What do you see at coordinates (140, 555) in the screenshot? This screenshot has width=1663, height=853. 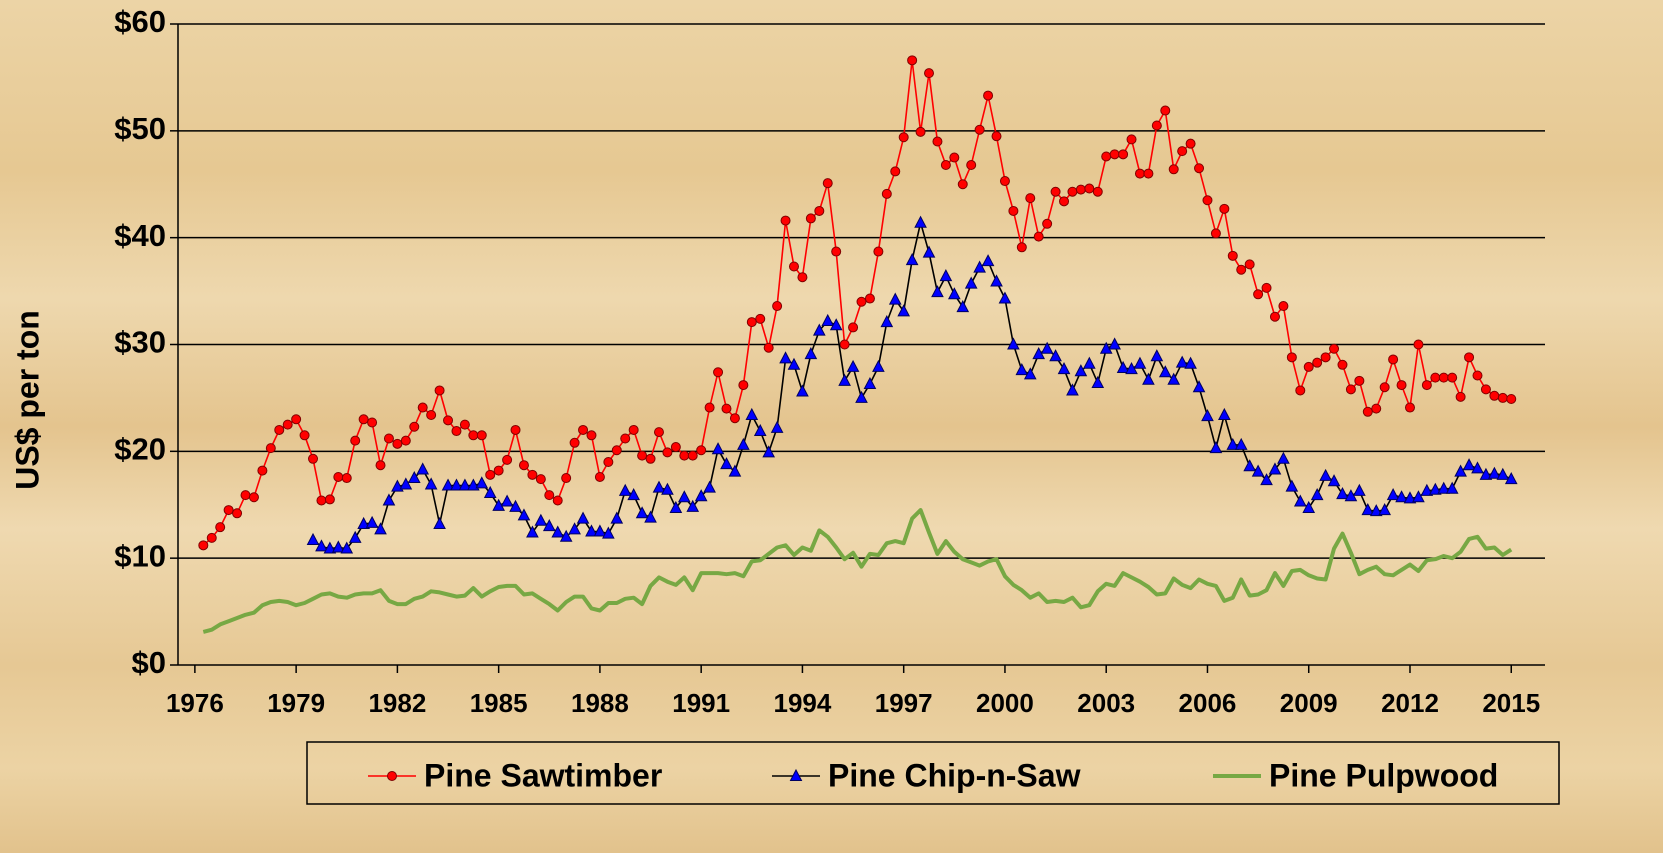 I see `y-tick-label: $10` at bounding box center [140, 555].